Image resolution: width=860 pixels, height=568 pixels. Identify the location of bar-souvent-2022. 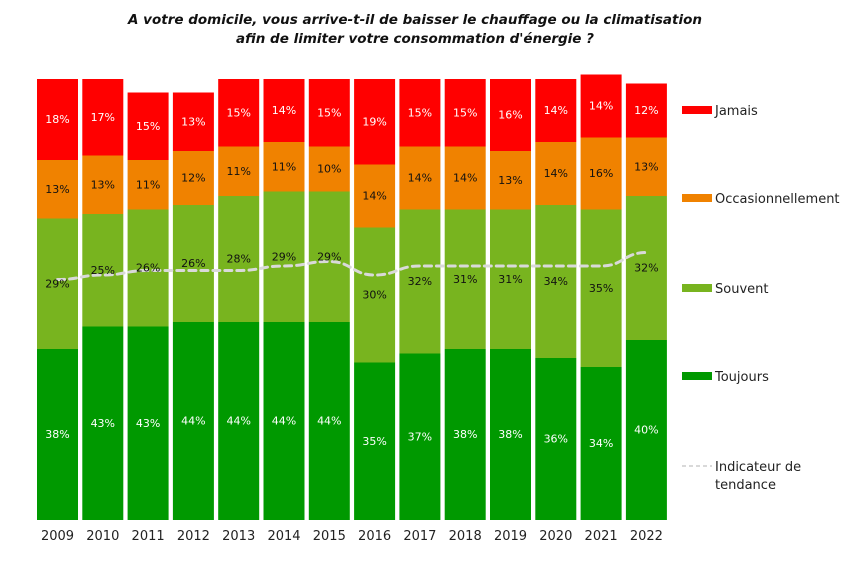
(646, 268).